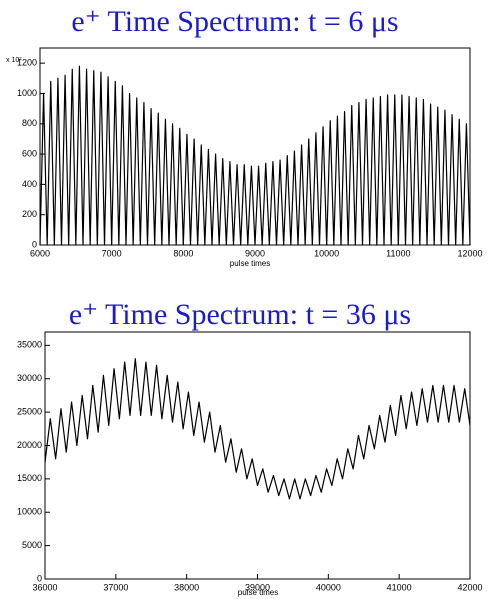 This screenshot has width=490, height=599. What do you see at coordinates (112, 253) in the screenshot?
I see `x-tick-label: 7000` at bounding box center [112, 253].